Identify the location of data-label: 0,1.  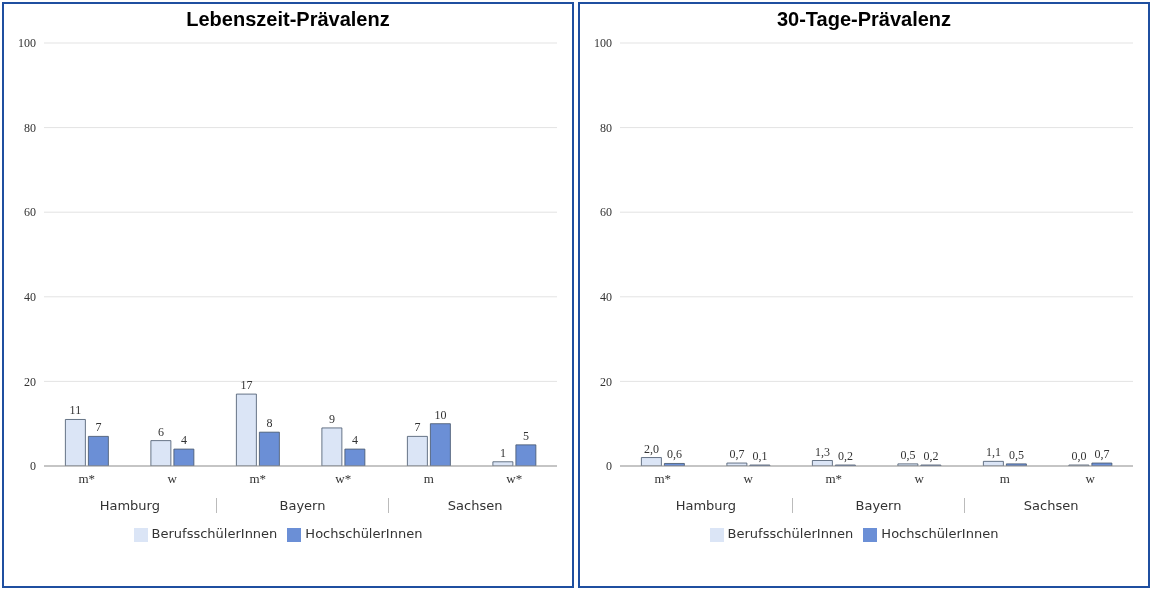
(760, 456).